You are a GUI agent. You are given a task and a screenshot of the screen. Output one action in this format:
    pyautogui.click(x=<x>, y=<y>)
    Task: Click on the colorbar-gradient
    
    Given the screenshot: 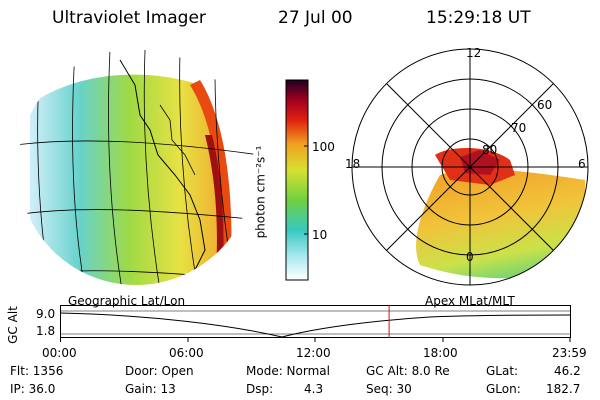 What is the action you would take?
    pyautogui.click(x=297, y=180)
    